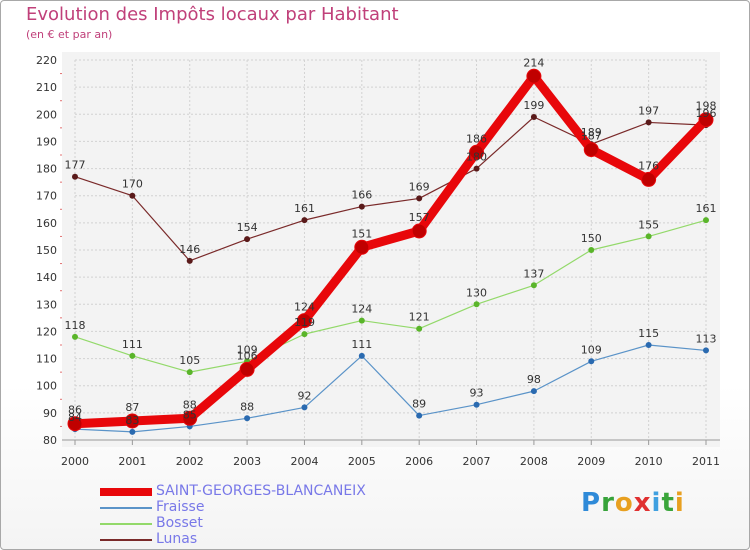 Image resolution: width=750 pixels, height=550 pixels. Describe the element at coordinates (46, 331) in the screenshot. I see `y-tick-label: 120` at that location.